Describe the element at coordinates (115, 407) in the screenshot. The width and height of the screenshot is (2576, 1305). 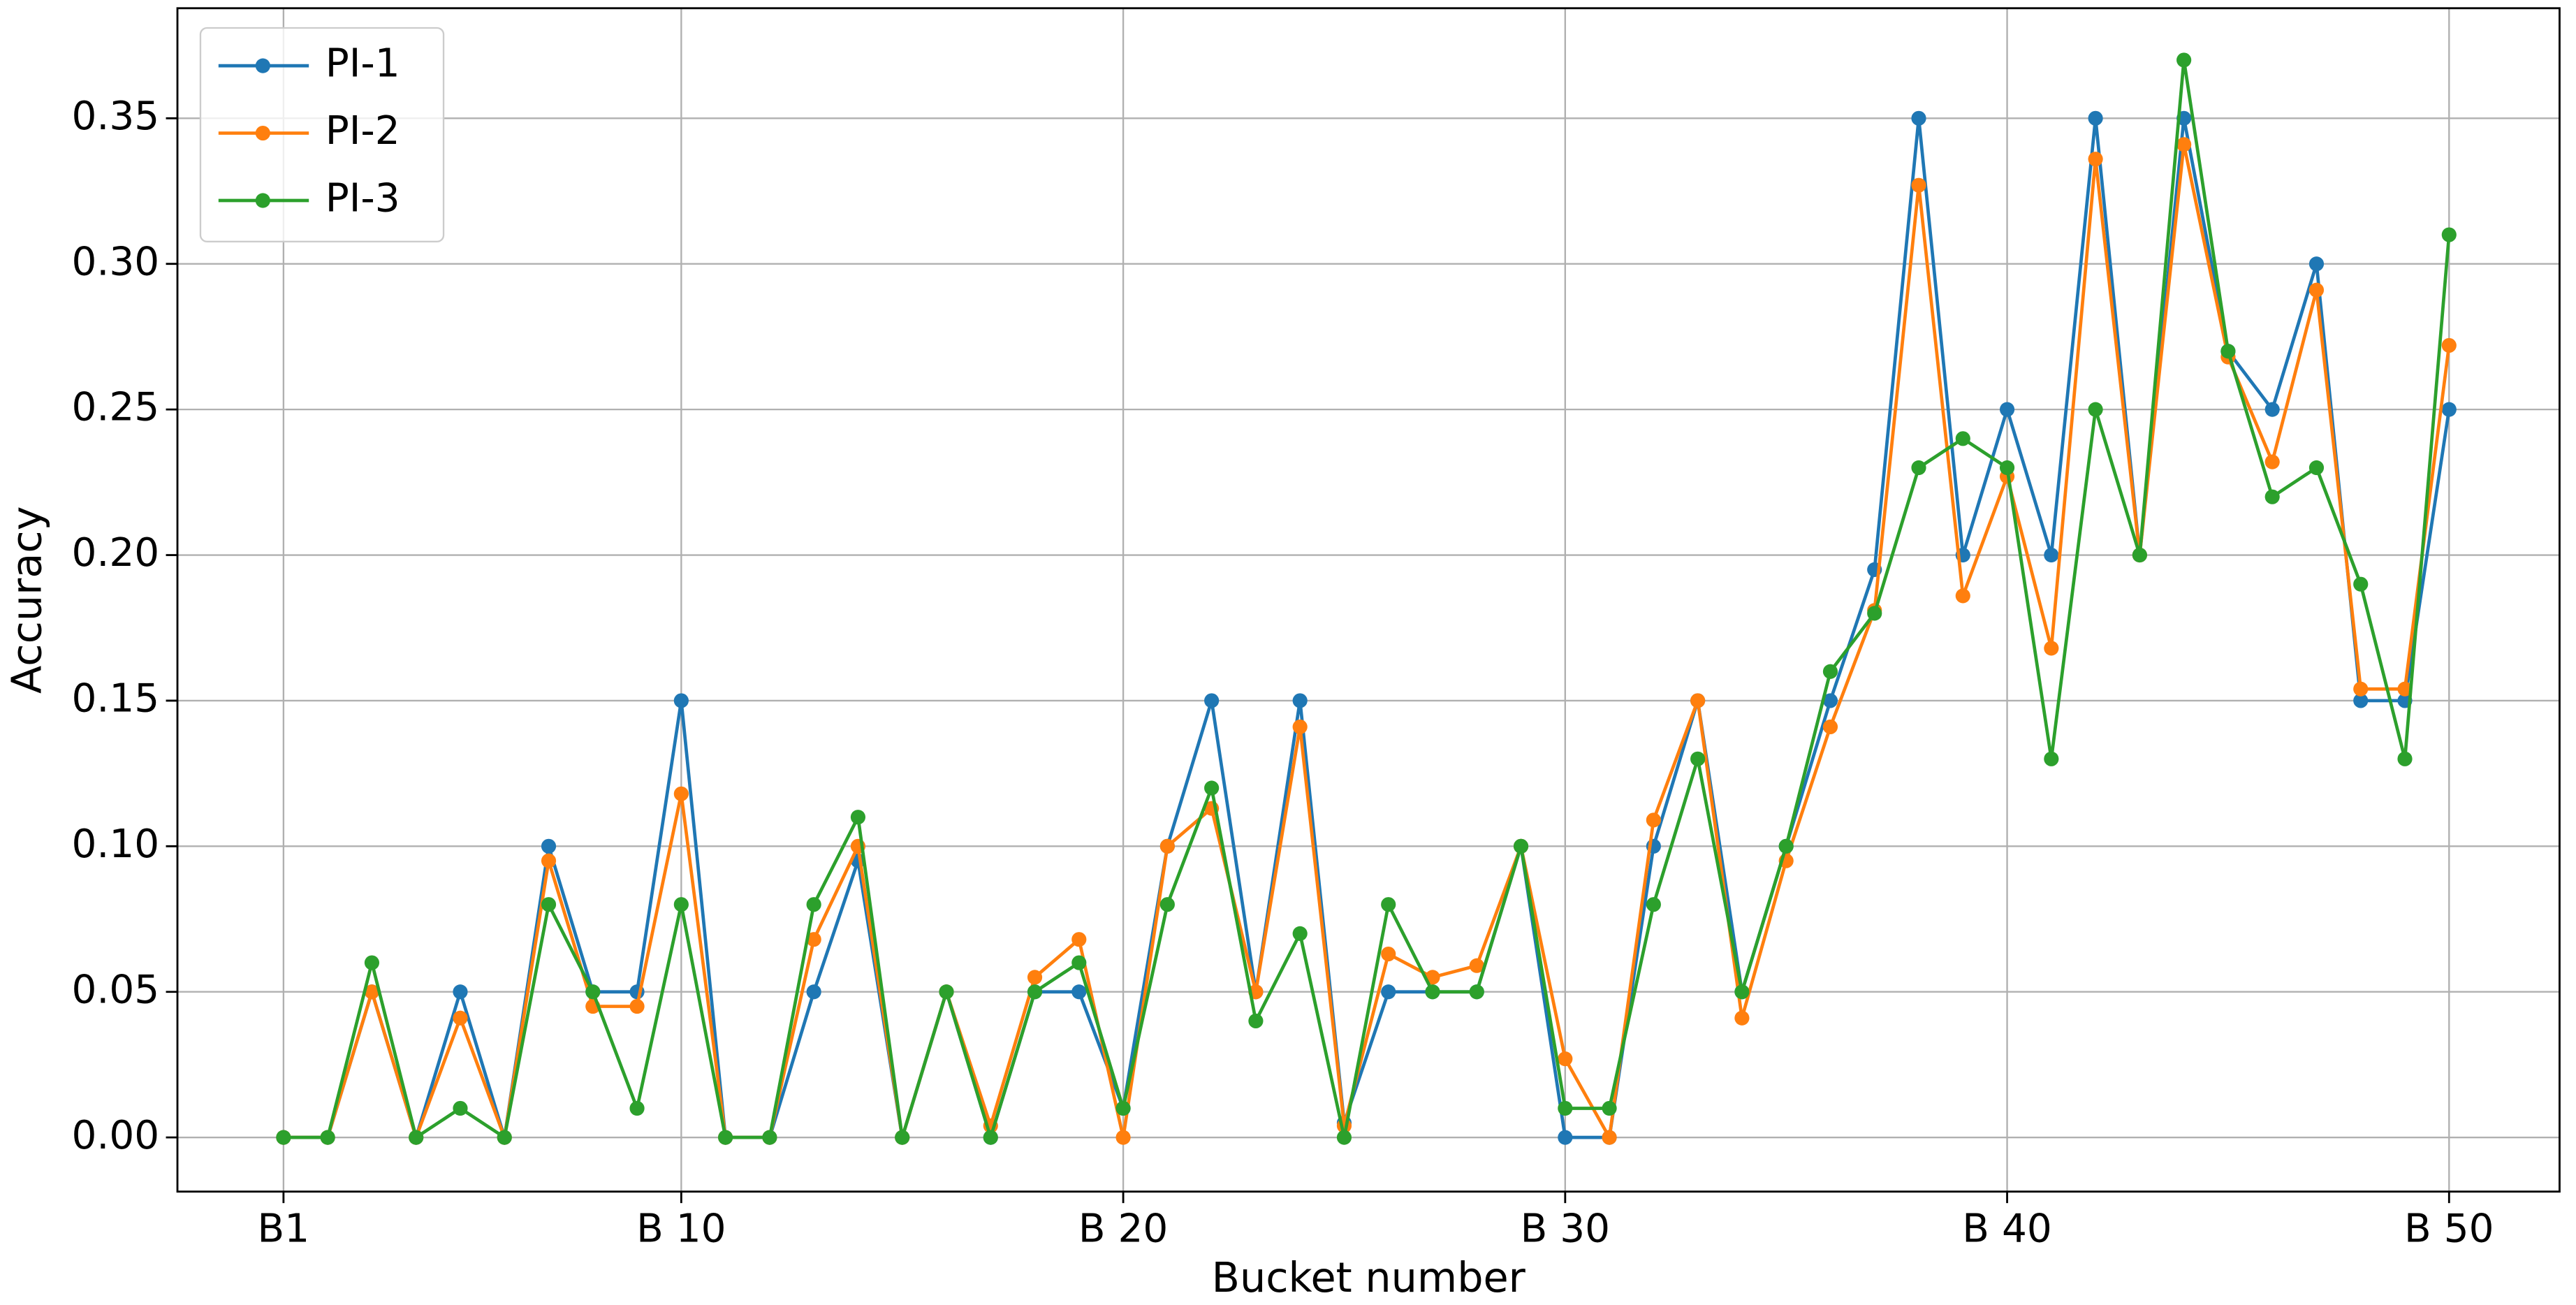
I see `y-tick-label: 0.25` at that location.